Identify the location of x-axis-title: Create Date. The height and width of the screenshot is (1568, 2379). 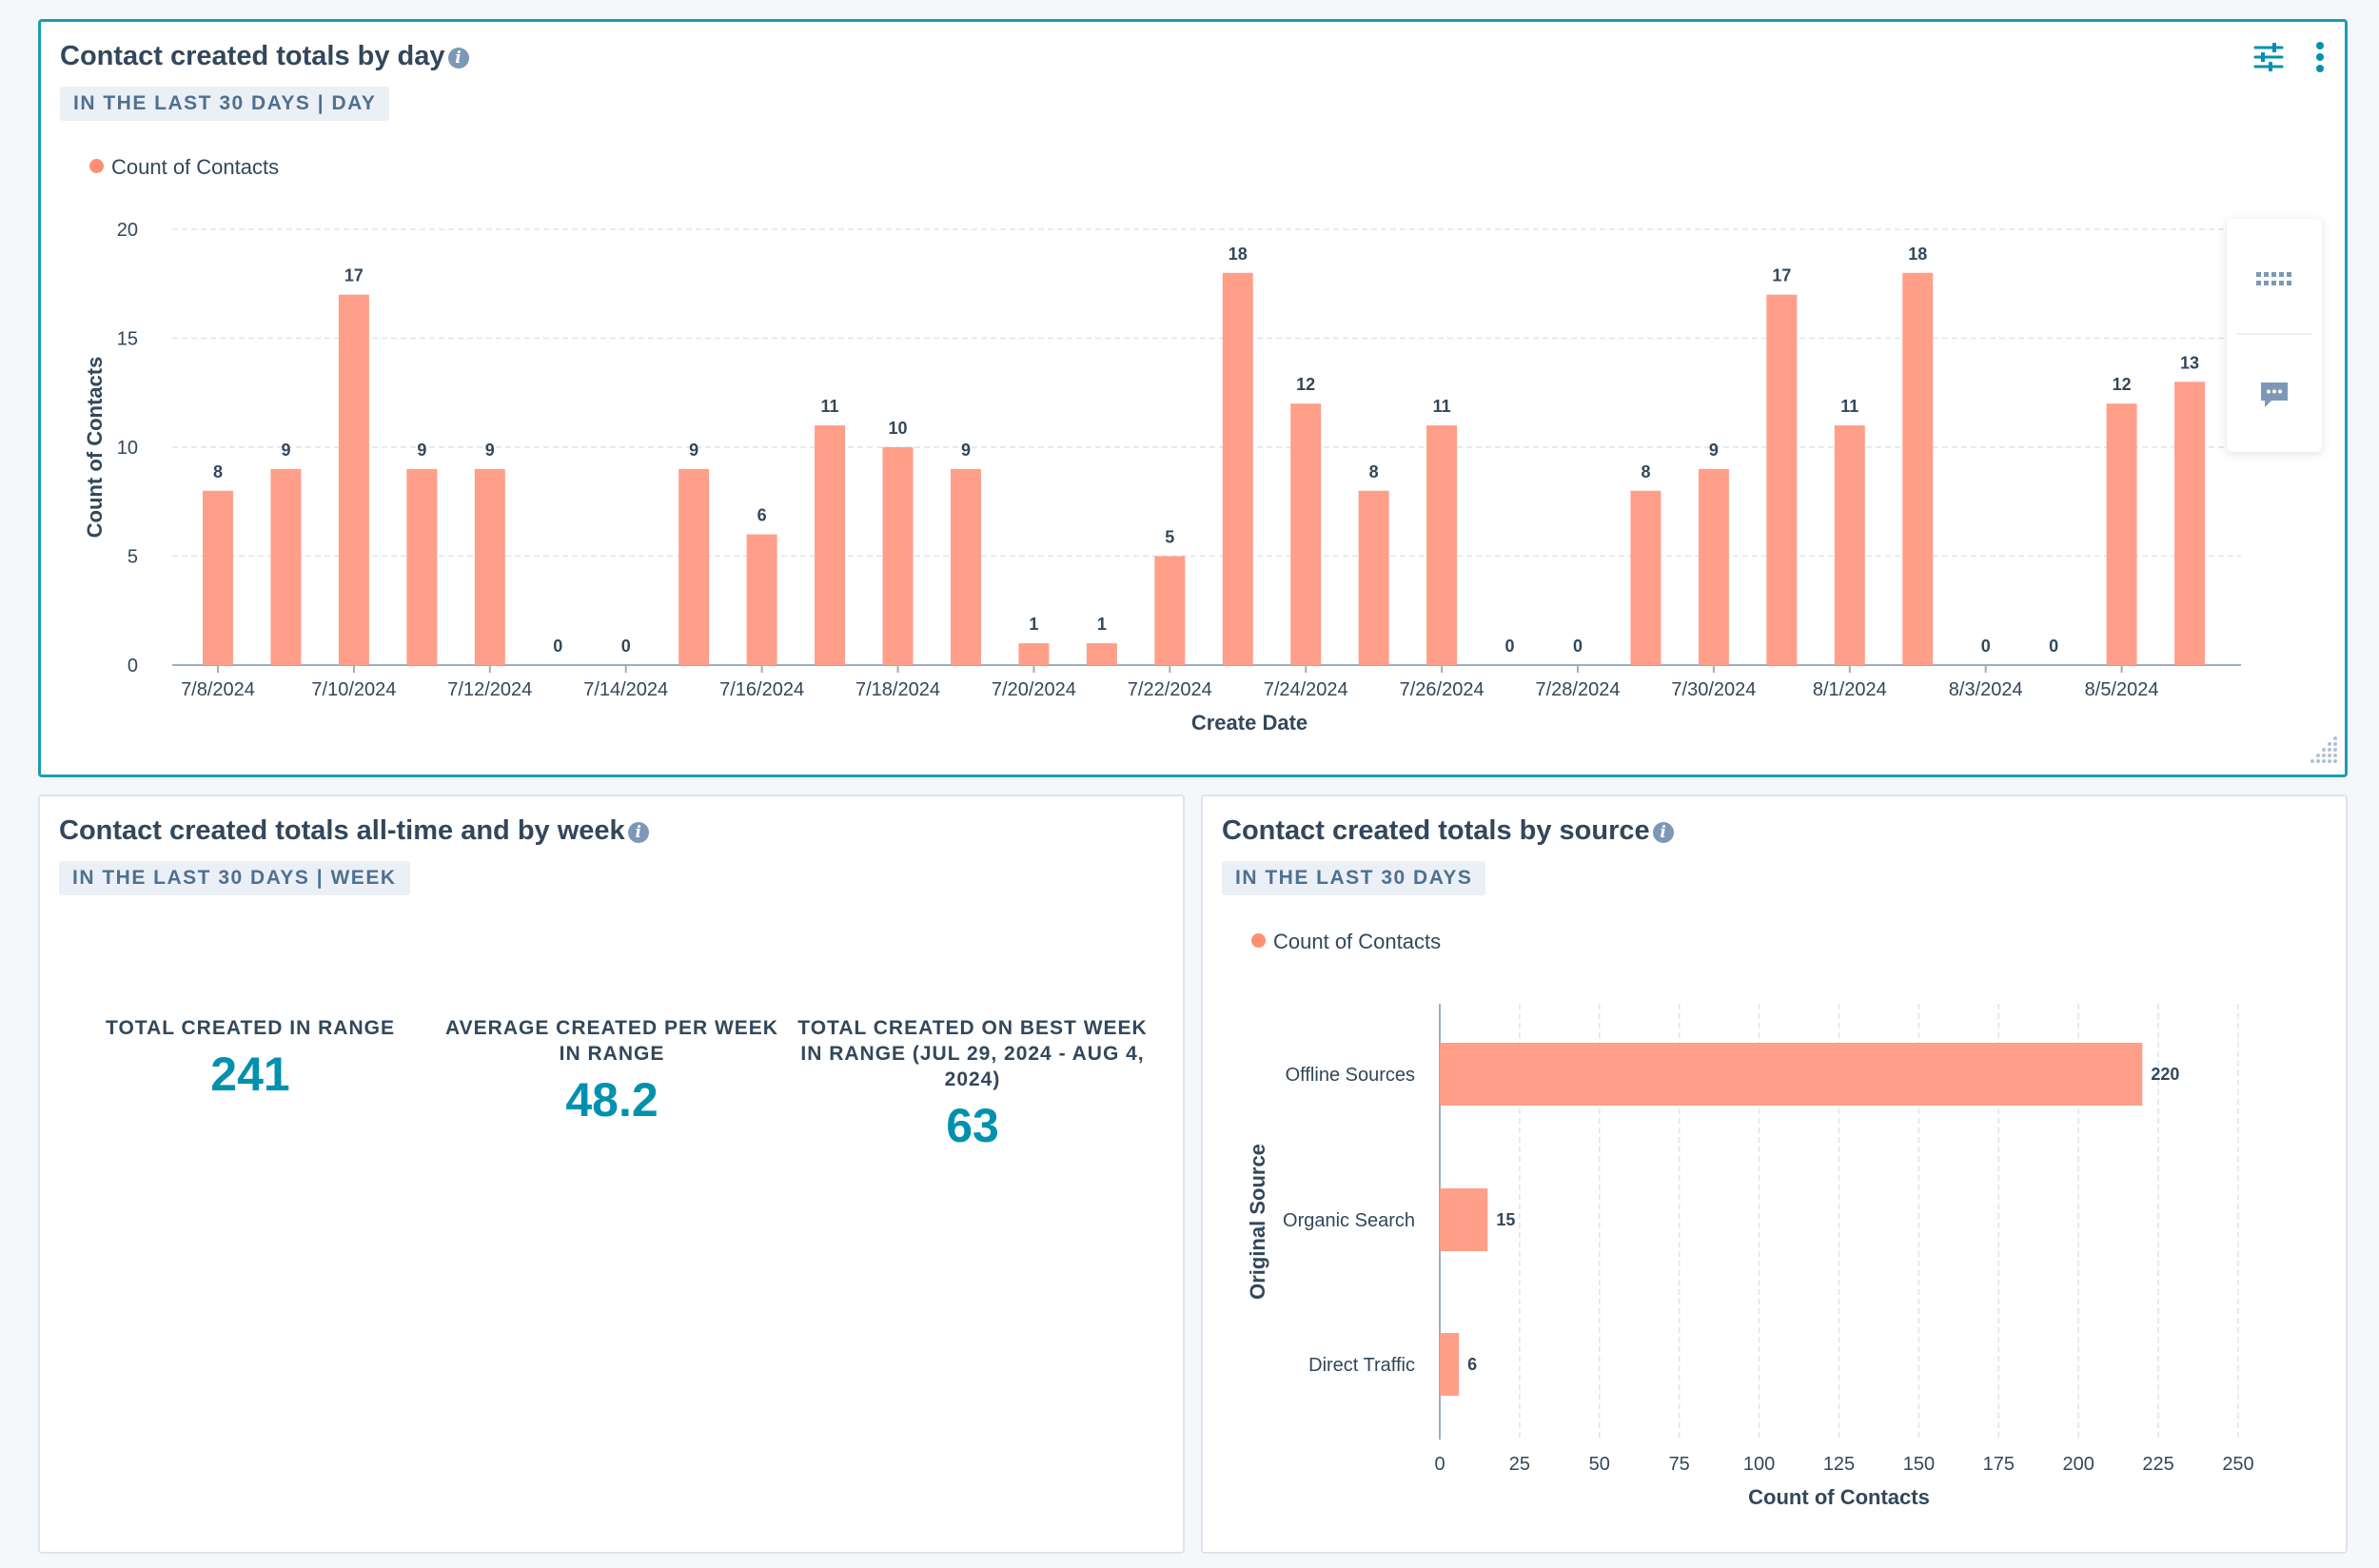
(1249, 723).